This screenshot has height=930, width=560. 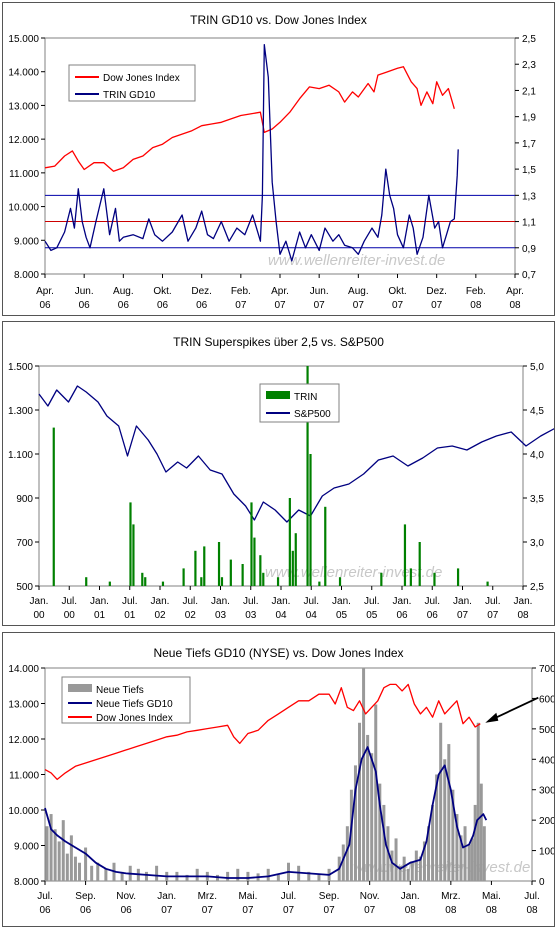 I want to click on legend-label: TRIN GD10, so click(x=129, y=95).